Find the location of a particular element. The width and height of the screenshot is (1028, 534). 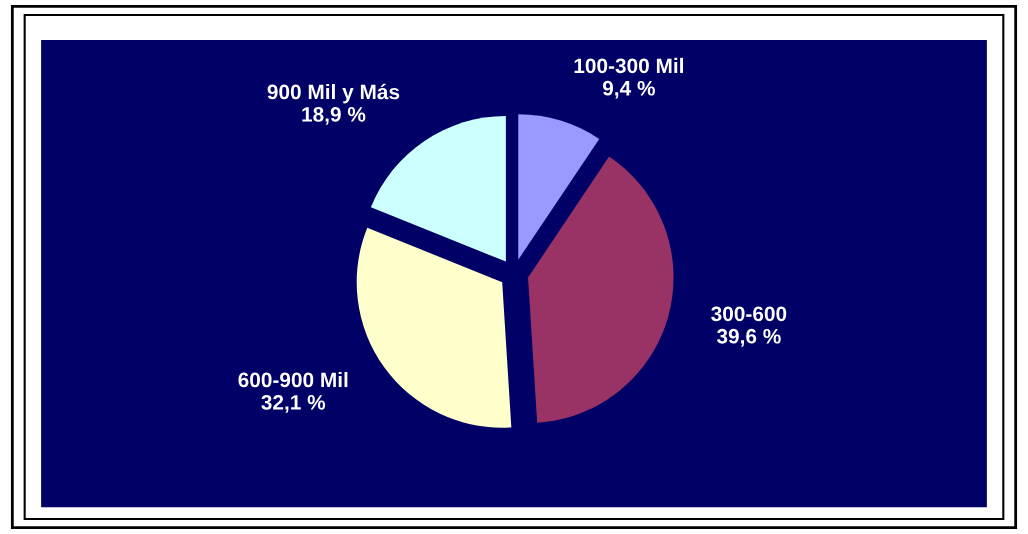

slice-label: 600-900 Mil is located at coordinates (293, 379).